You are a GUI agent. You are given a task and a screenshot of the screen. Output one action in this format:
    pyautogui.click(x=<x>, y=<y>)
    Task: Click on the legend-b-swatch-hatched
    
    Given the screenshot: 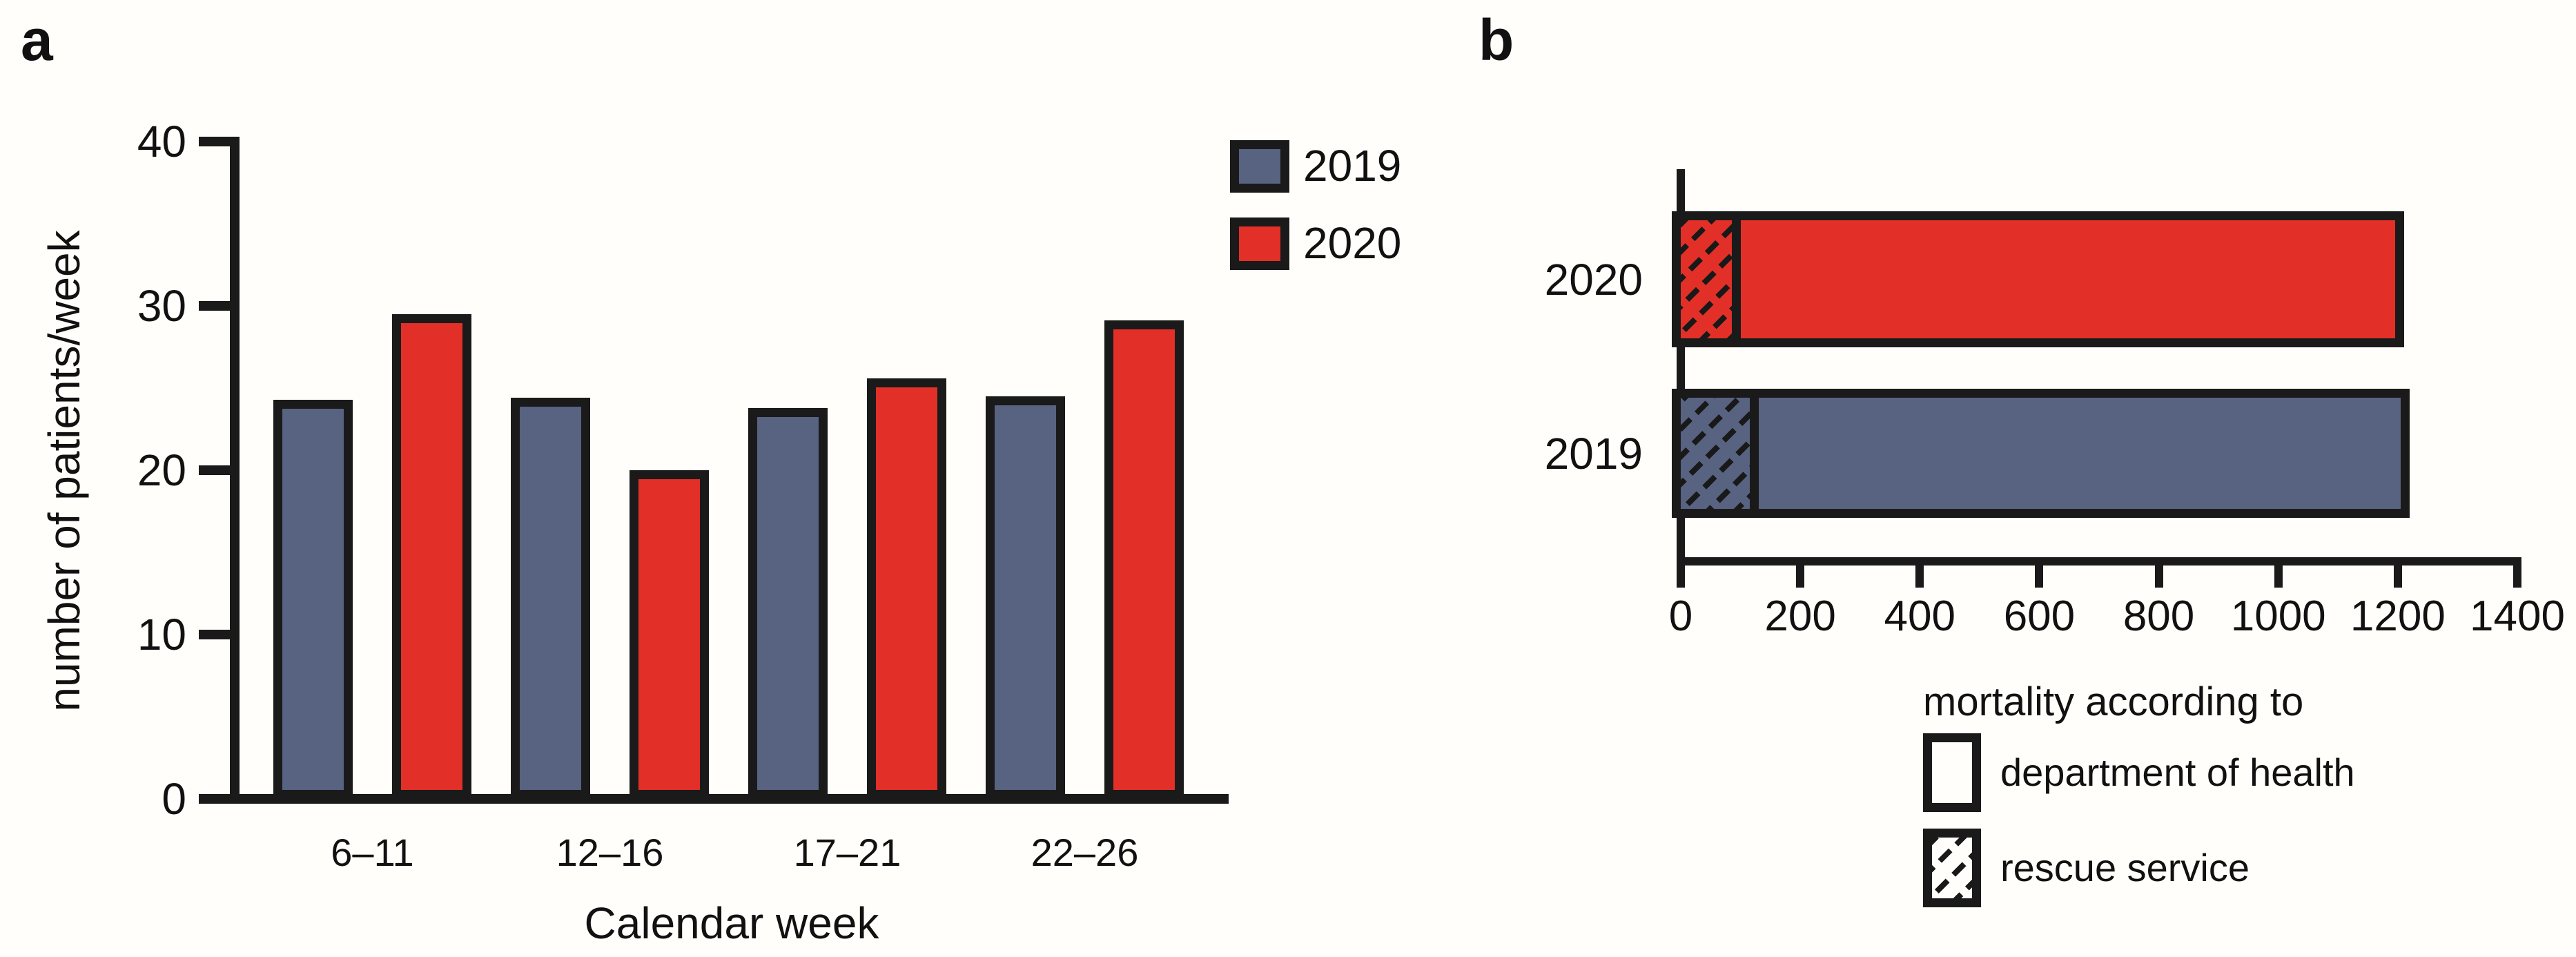 What is the action you would take?
    pyautogui.click(x=1952, y=868)
    